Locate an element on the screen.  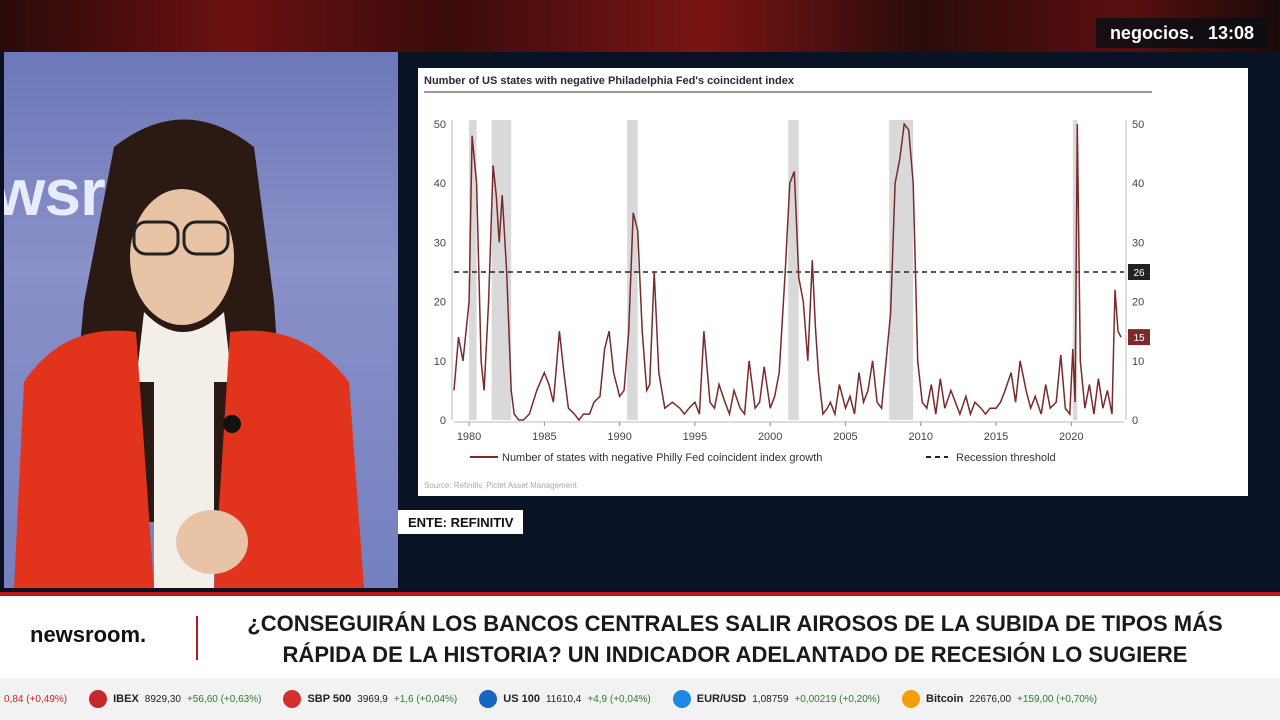
ticker-value: 3969,9 is located at coordinates (372, 699).